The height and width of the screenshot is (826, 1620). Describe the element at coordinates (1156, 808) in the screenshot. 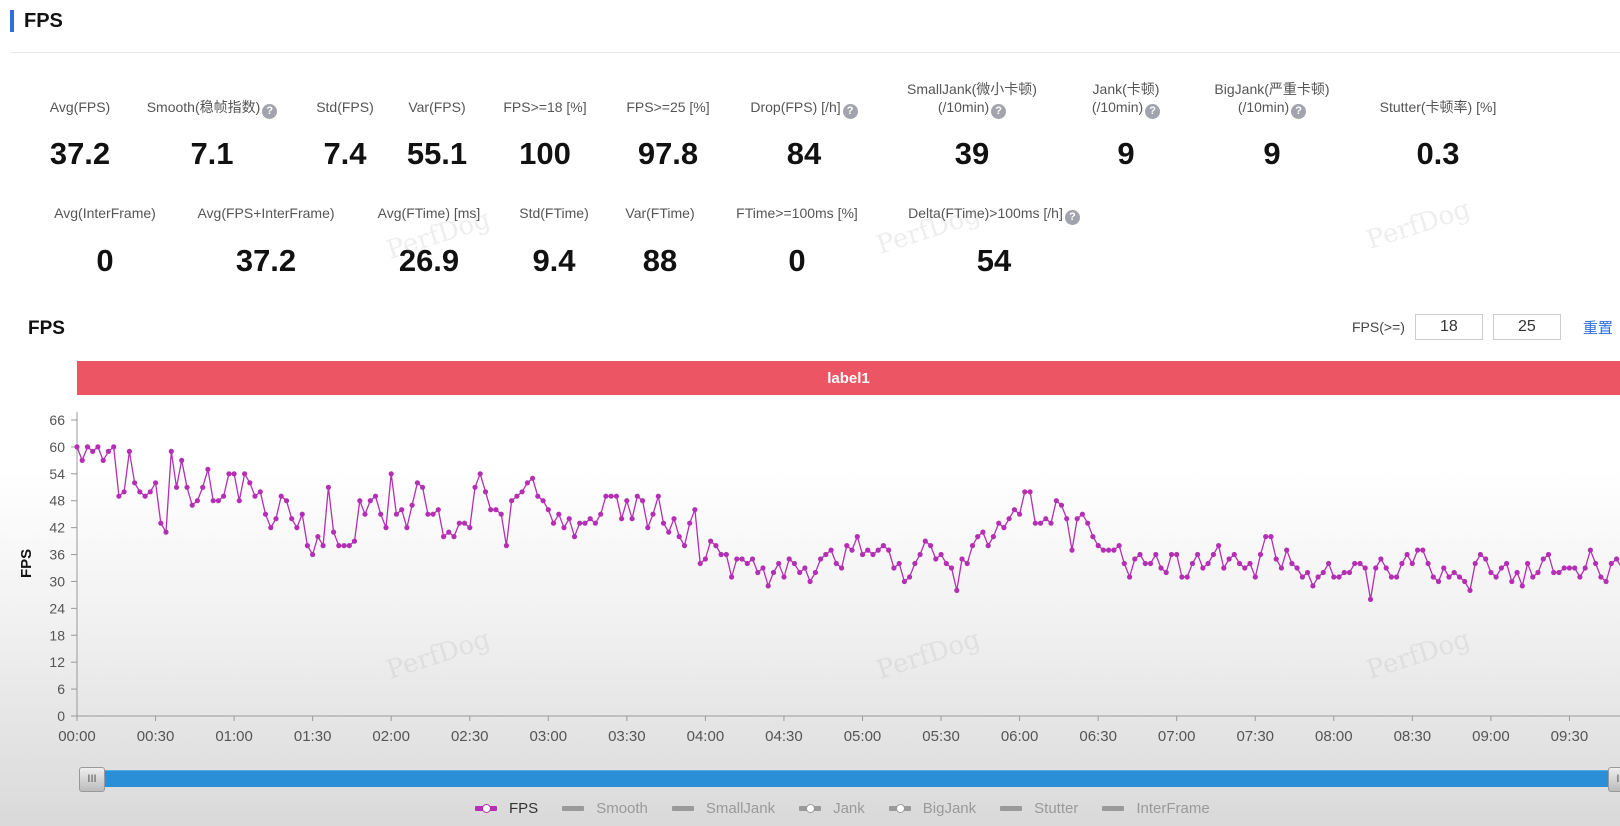

I see `legend-item-interframe: InterFrame` at that location.